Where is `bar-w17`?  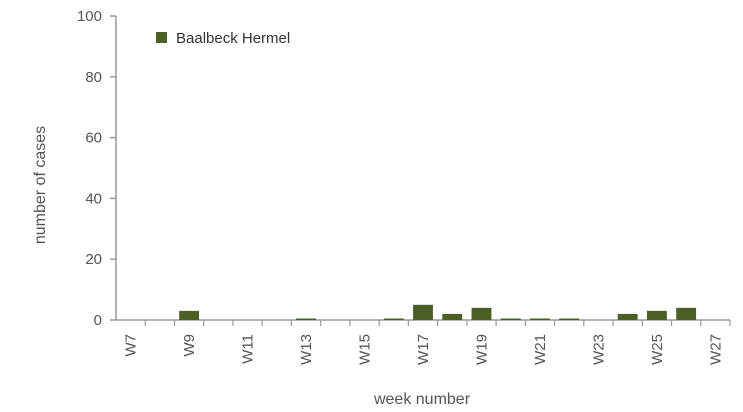 bar-w17 is located at coordinates (423, 312).